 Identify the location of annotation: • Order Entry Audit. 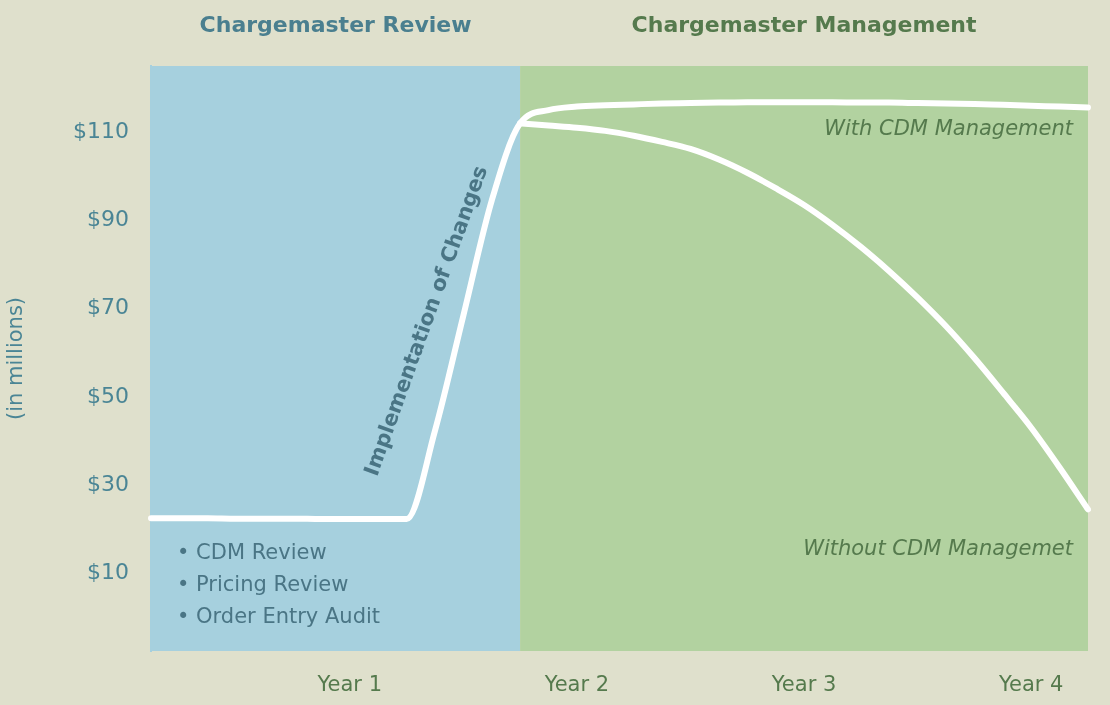
(279, 616).